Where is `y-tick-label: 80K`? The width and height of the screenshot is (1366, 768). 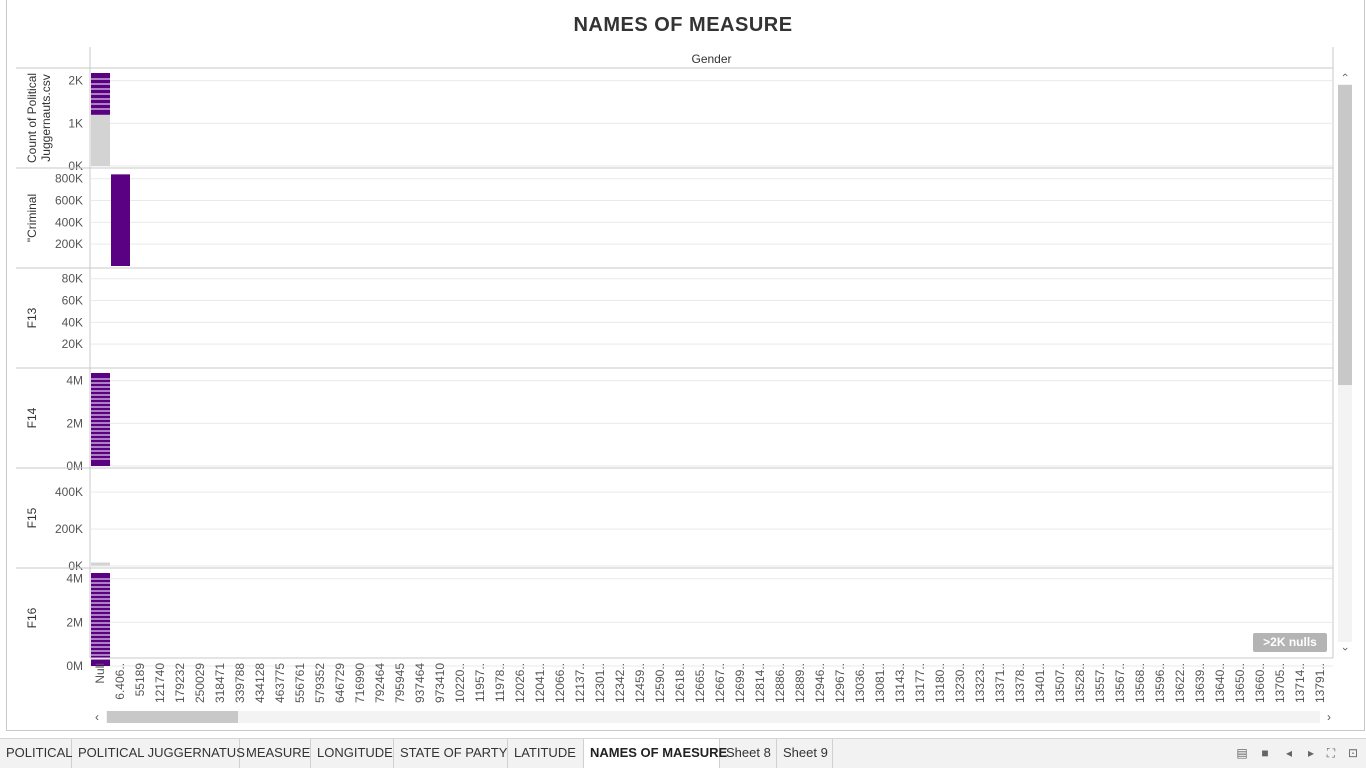 y-tick-label: 80K is located at coordinates (72, 279).